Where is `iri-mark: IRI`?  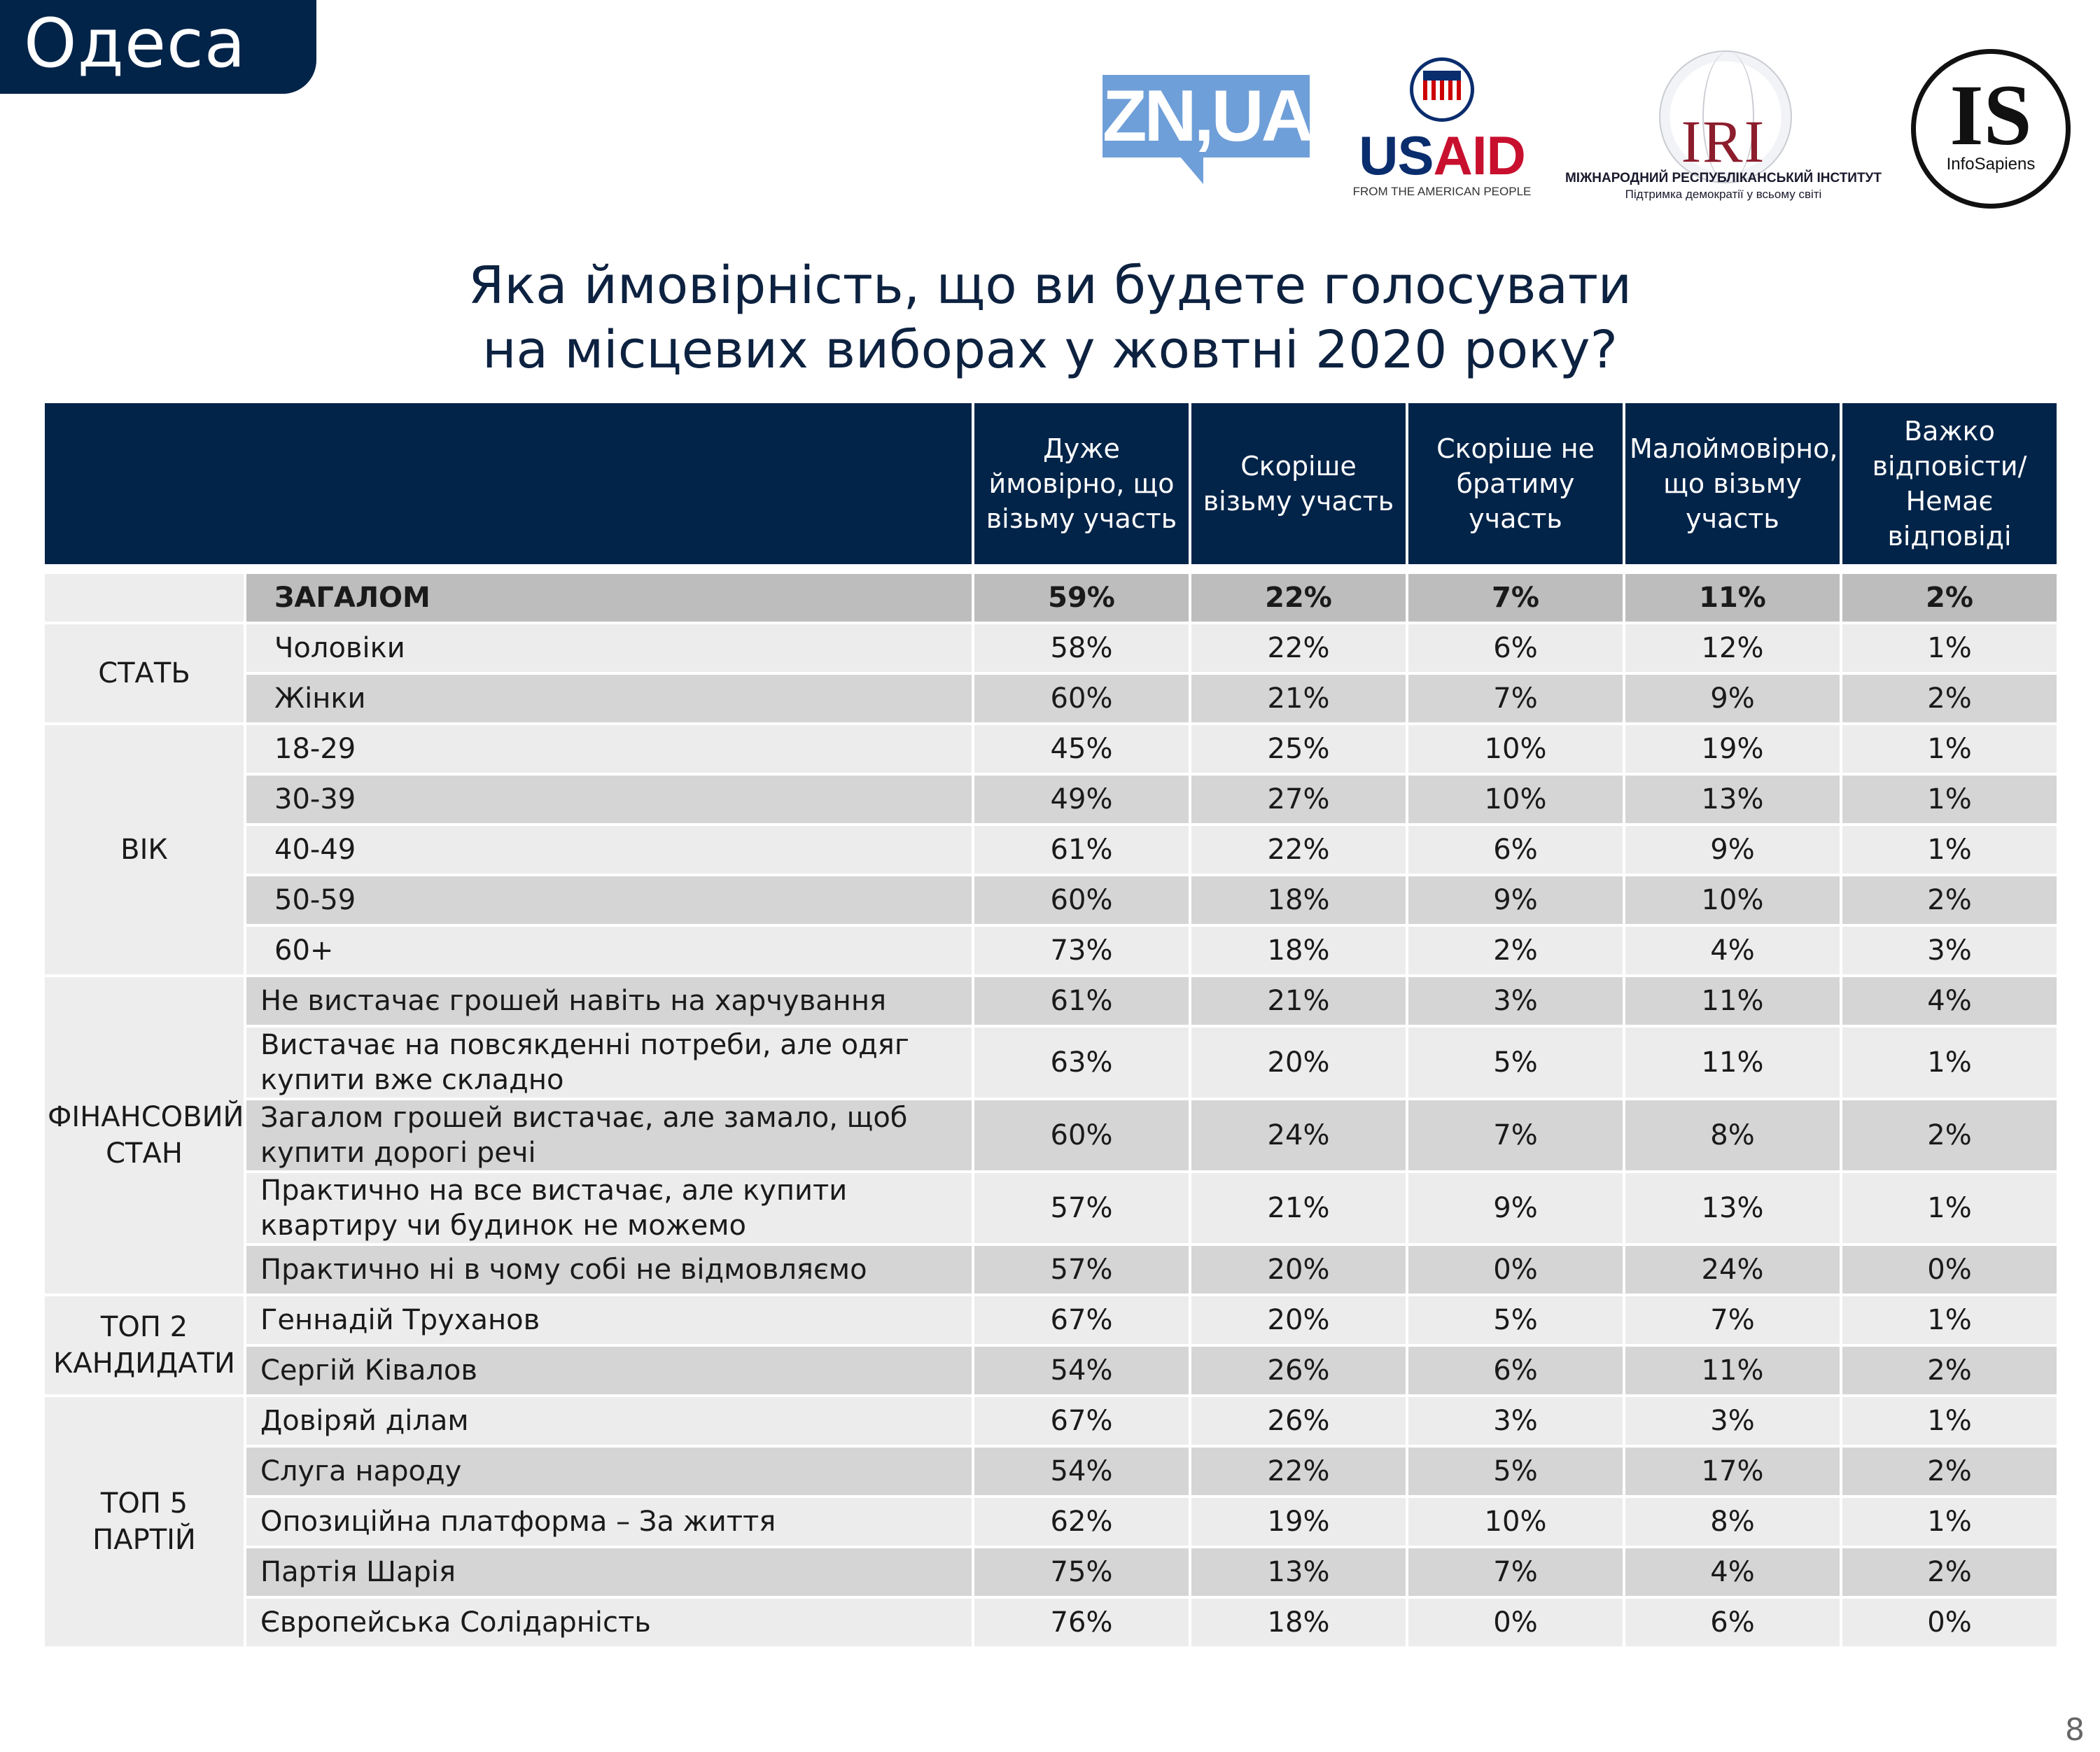 iri-mark: IRI is located at coordinates (1723, 141).